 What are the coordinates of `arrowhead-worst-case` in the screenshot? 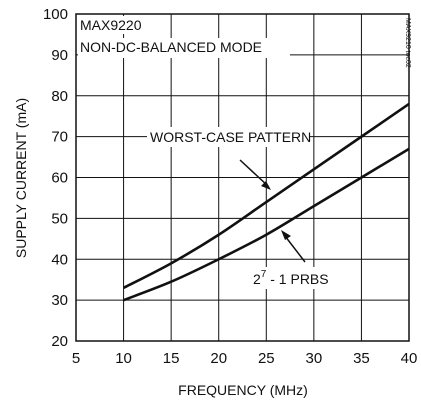 It's located at (266, 185).